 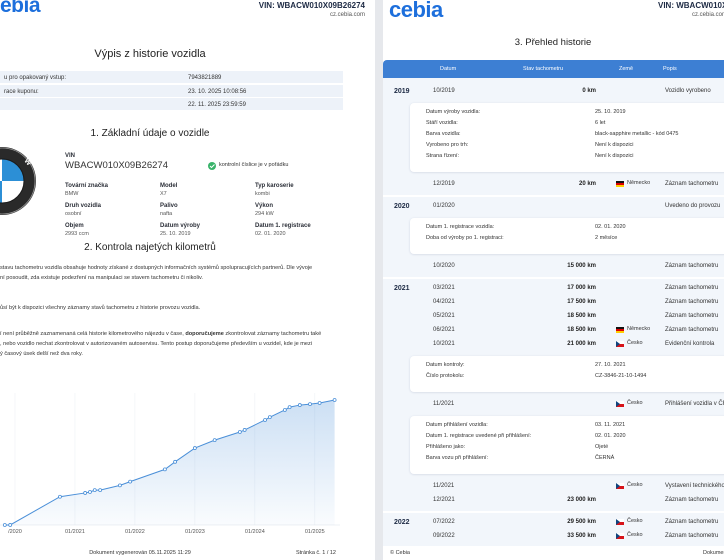 I want to click on footer-generated: Dokument vygenerován 05.11.2025 11:29, so click(x=140, y=553).